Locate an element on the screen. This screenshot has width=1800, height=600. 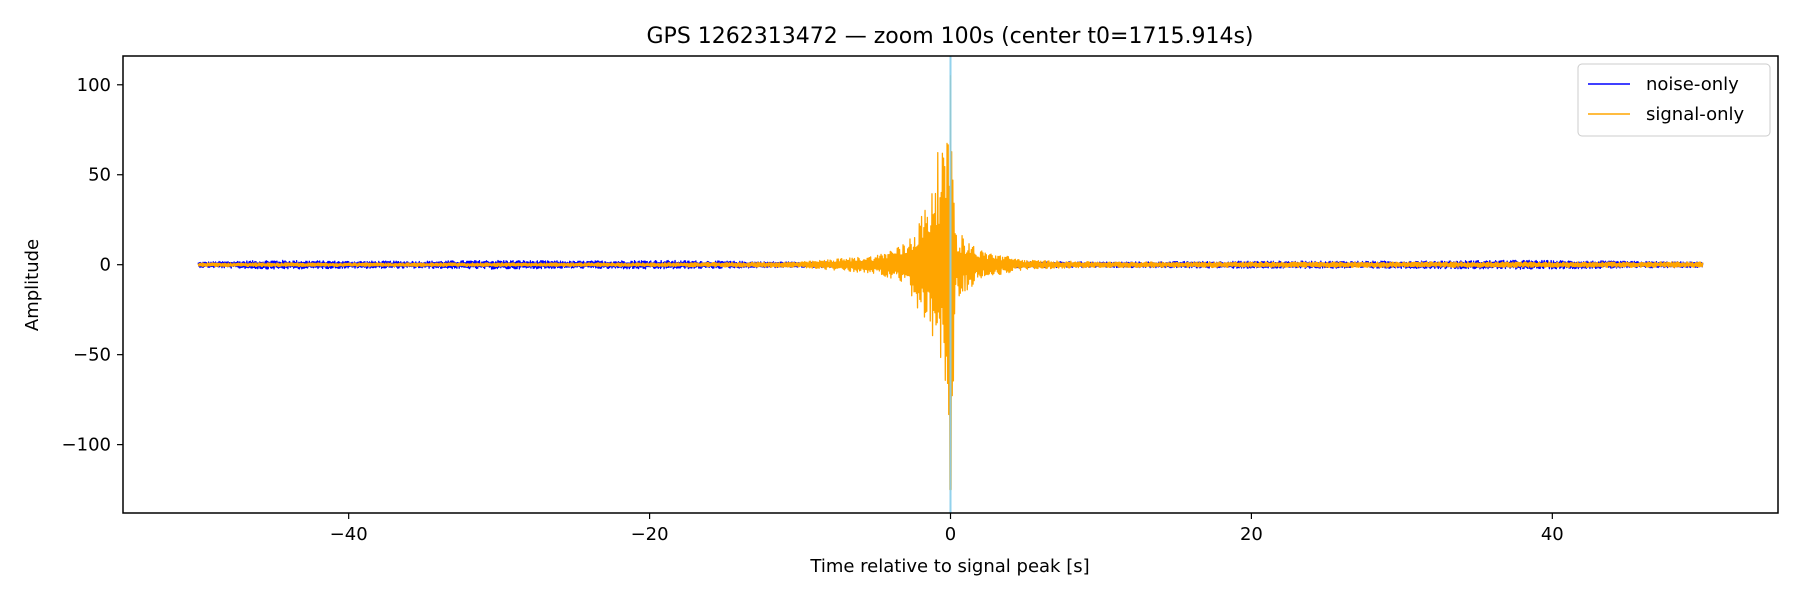
x-tick-label: 0 is located at coordinates (950, 534).